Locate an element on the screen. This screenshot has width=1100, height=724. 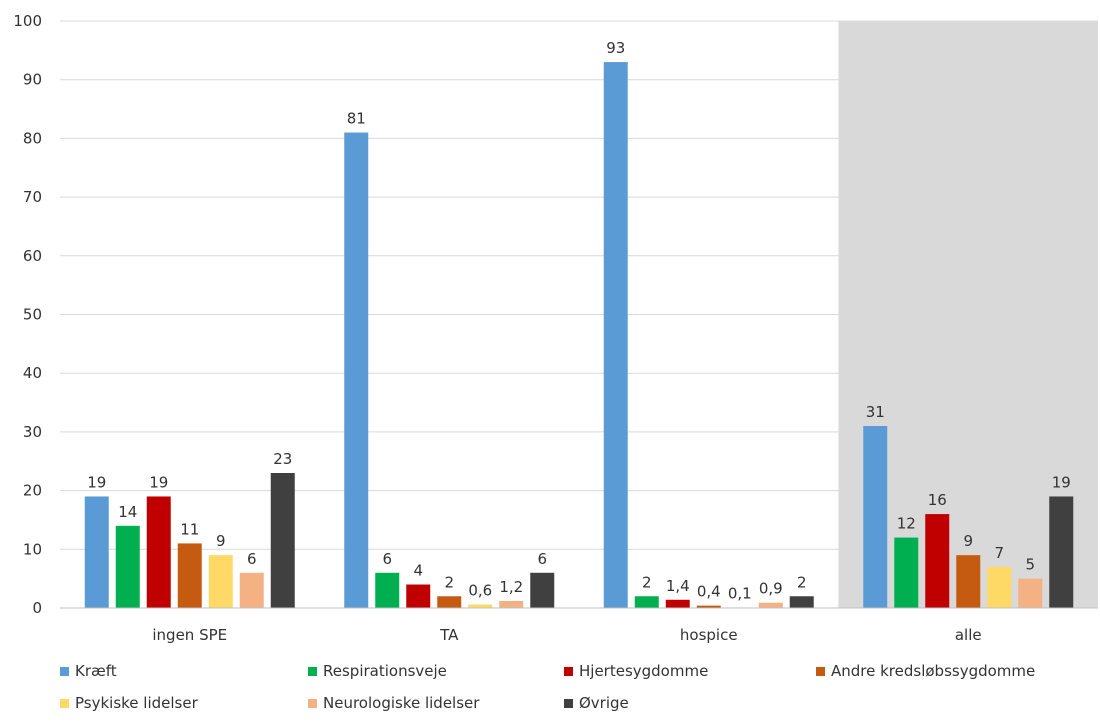
legend-item: Kræft is located at coordinates (88, 671).